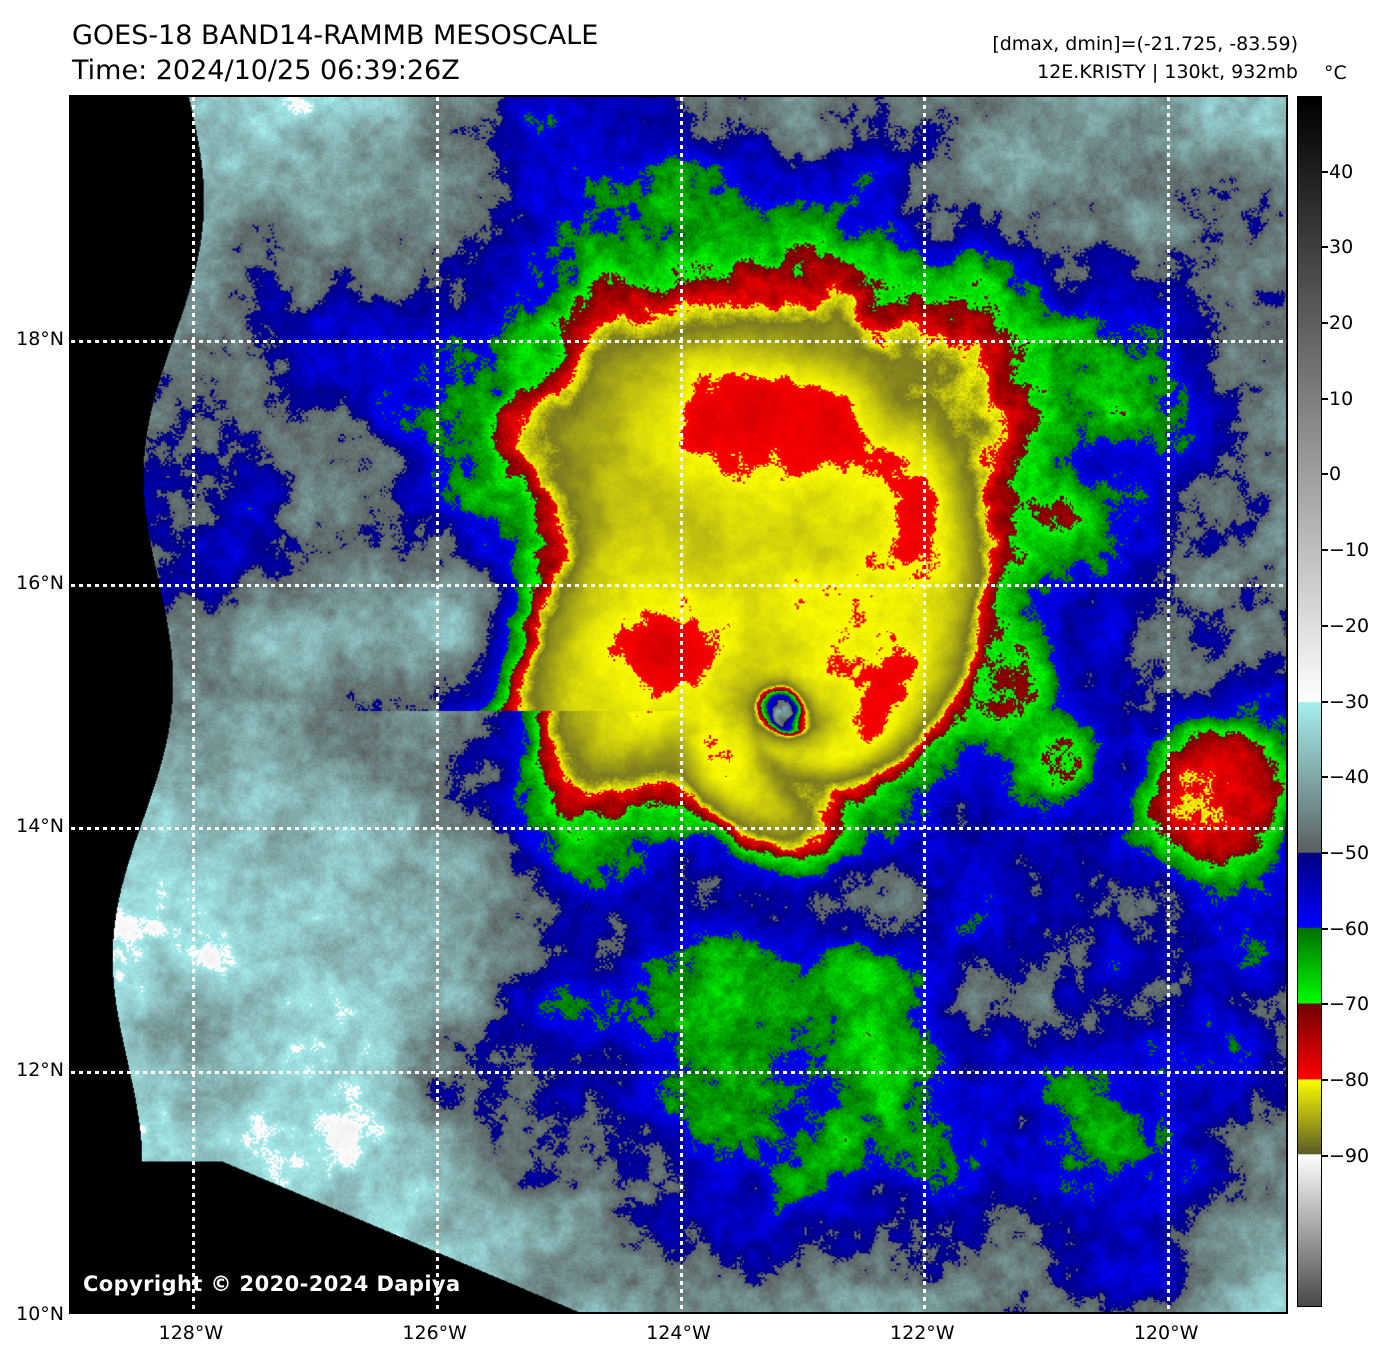  I want to click on colorbar-tickmark--90, so click(1325, 1155).